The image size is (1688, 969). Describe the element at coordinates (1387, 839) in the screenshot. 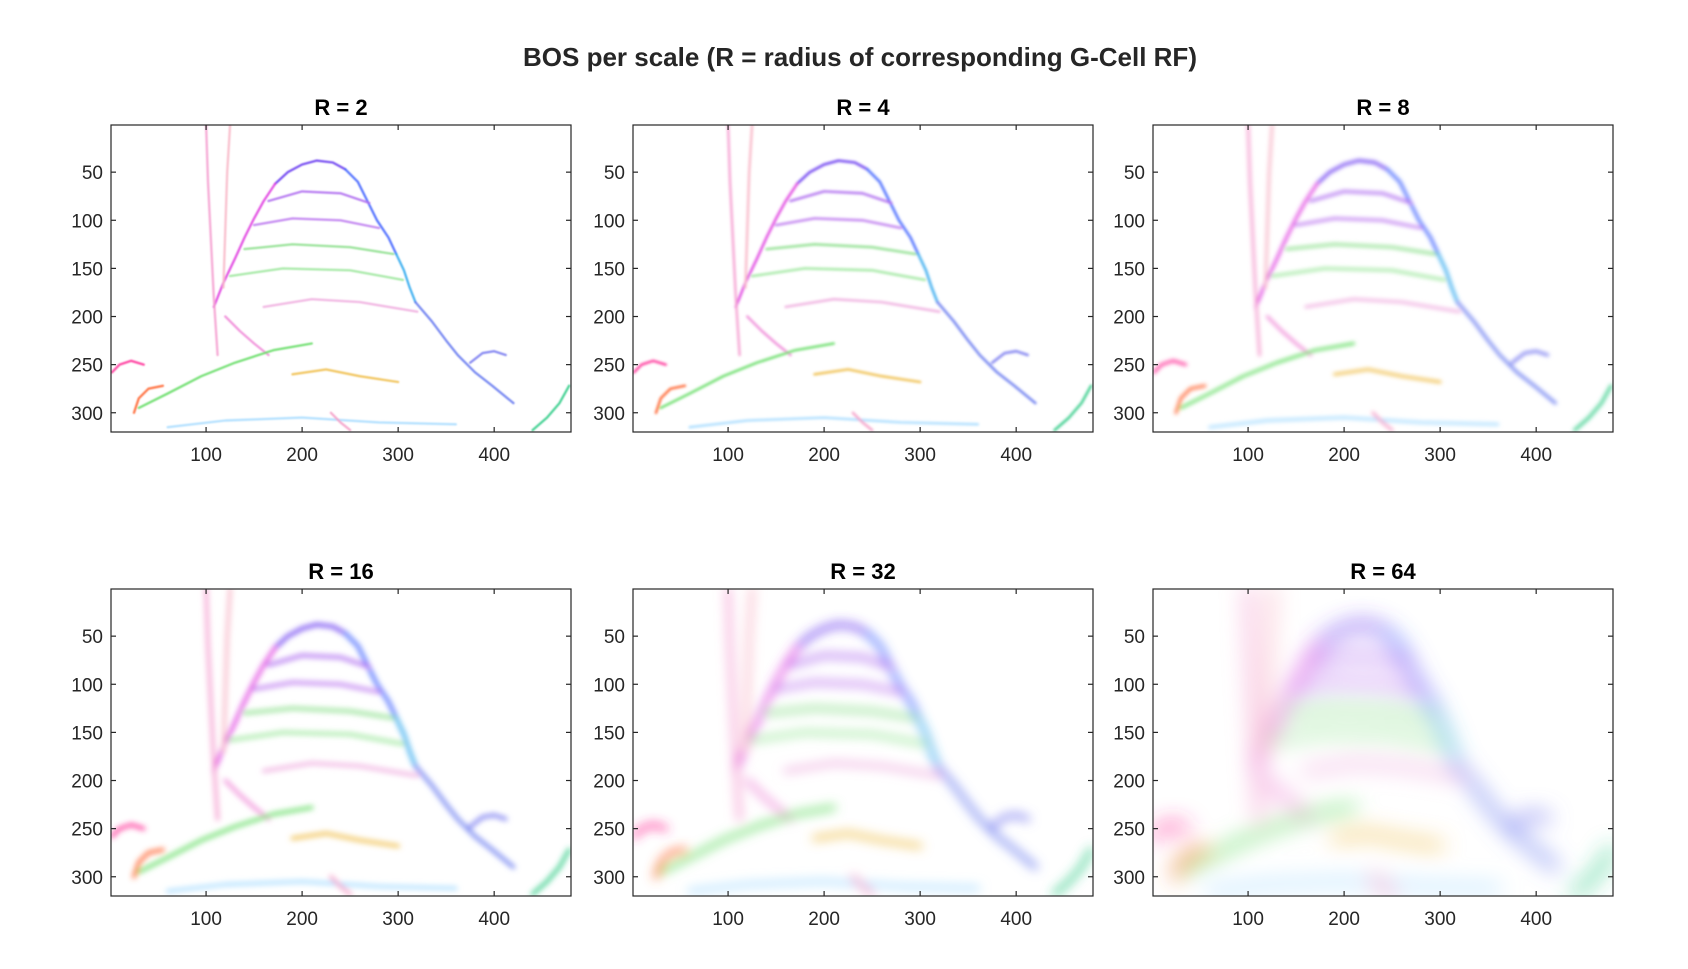

I see `edge-base-mid-yellow` at that location.